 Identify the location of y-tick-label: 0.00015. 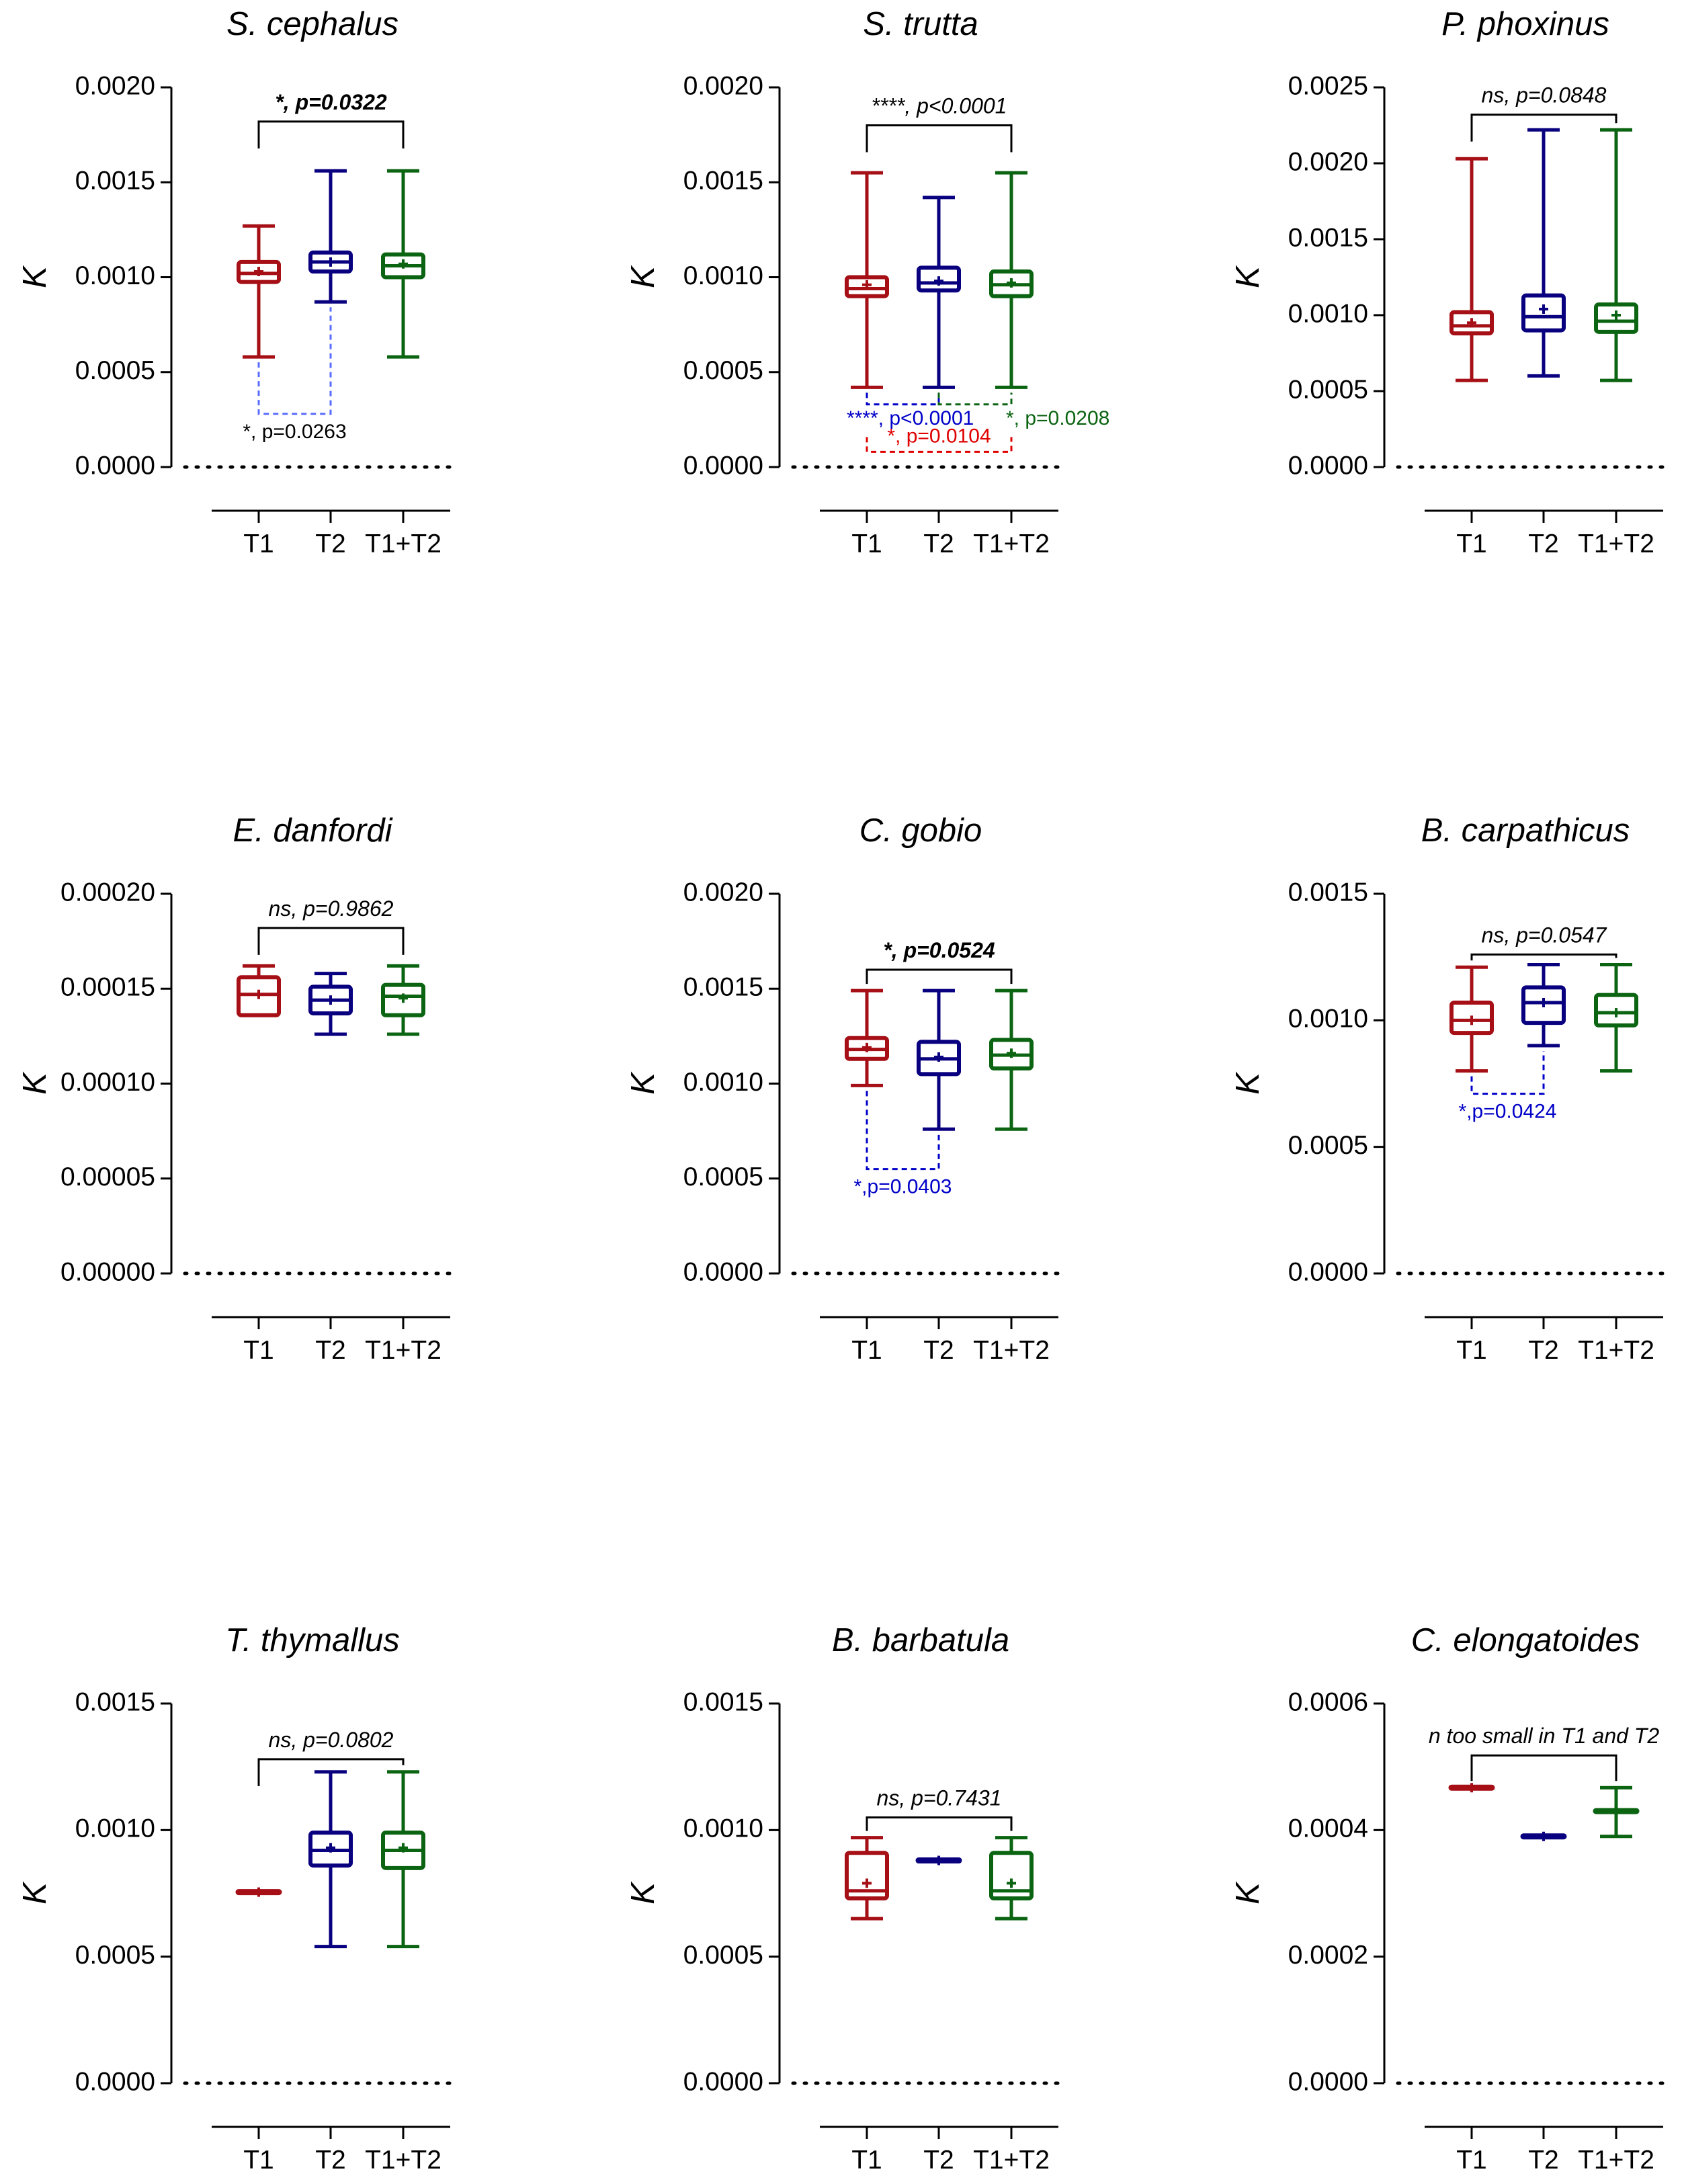
(107, 988).